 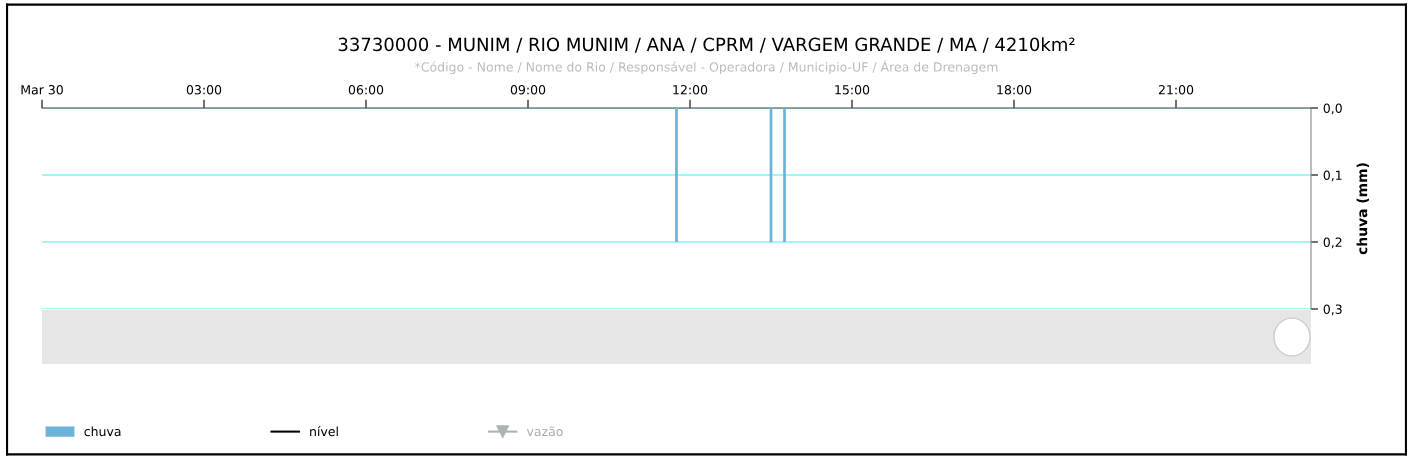 I want to click on x-tick-label: 09:00, so click(x=528, y=90).